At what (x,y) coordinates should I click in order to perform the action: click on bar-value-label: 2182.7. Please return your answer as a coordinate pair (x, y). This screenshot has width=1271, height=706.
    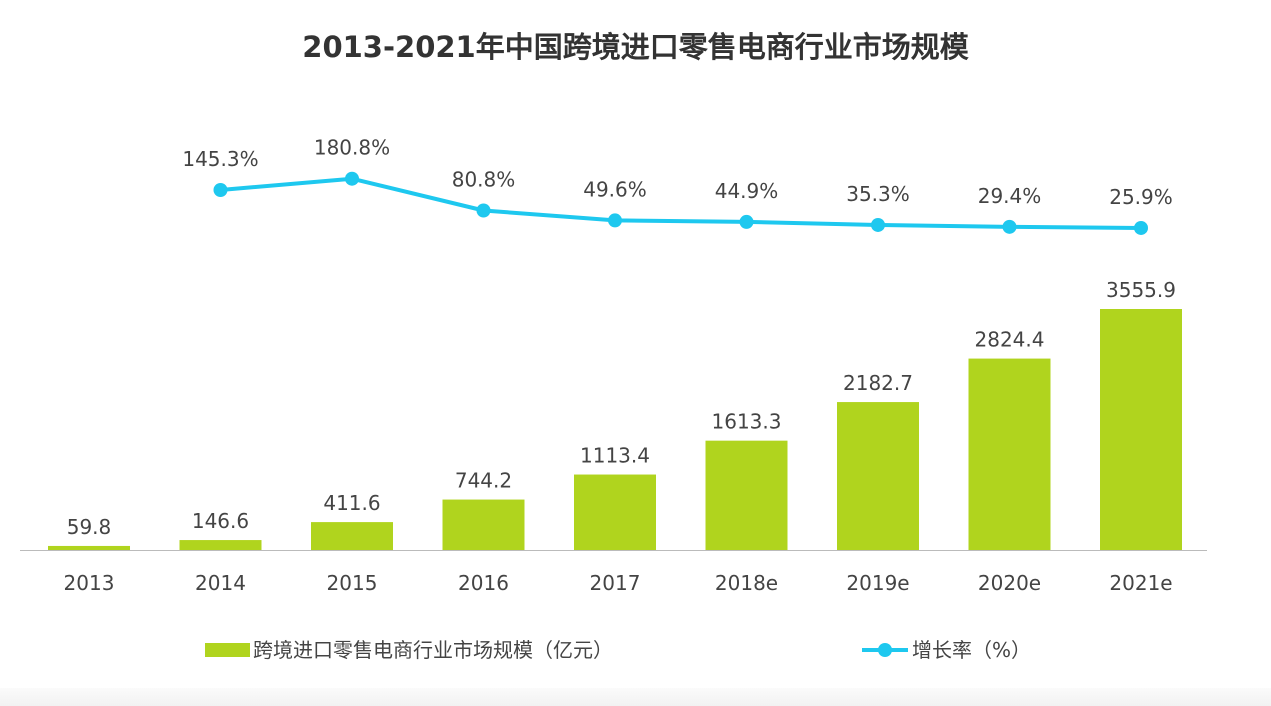
    Looking at the image, I should click on (878, 383).